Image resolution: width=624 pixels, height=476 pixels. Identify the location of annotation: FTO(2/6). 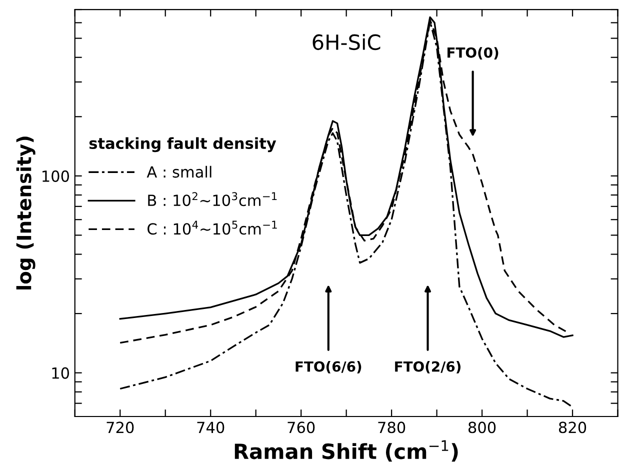
(427, 367).